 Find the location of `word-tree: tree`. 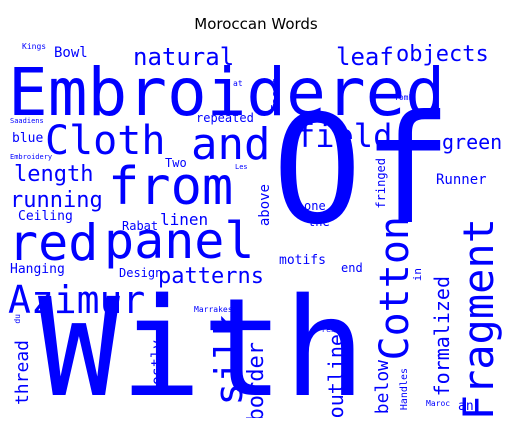

word-tree: tree is located at coordinates (304, 366).